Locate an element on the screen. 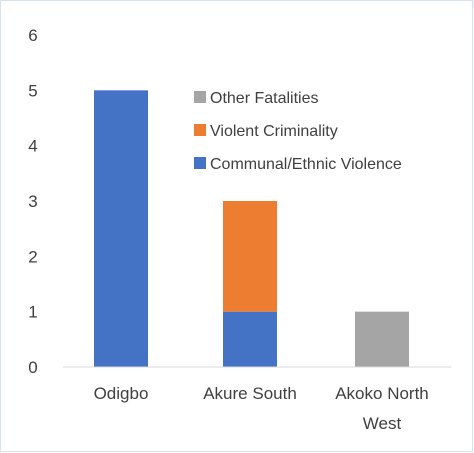 The width and height of the screenshot is (474, 453). x-category-label-0-0: Odigbo is located at coordinates (121, 393).